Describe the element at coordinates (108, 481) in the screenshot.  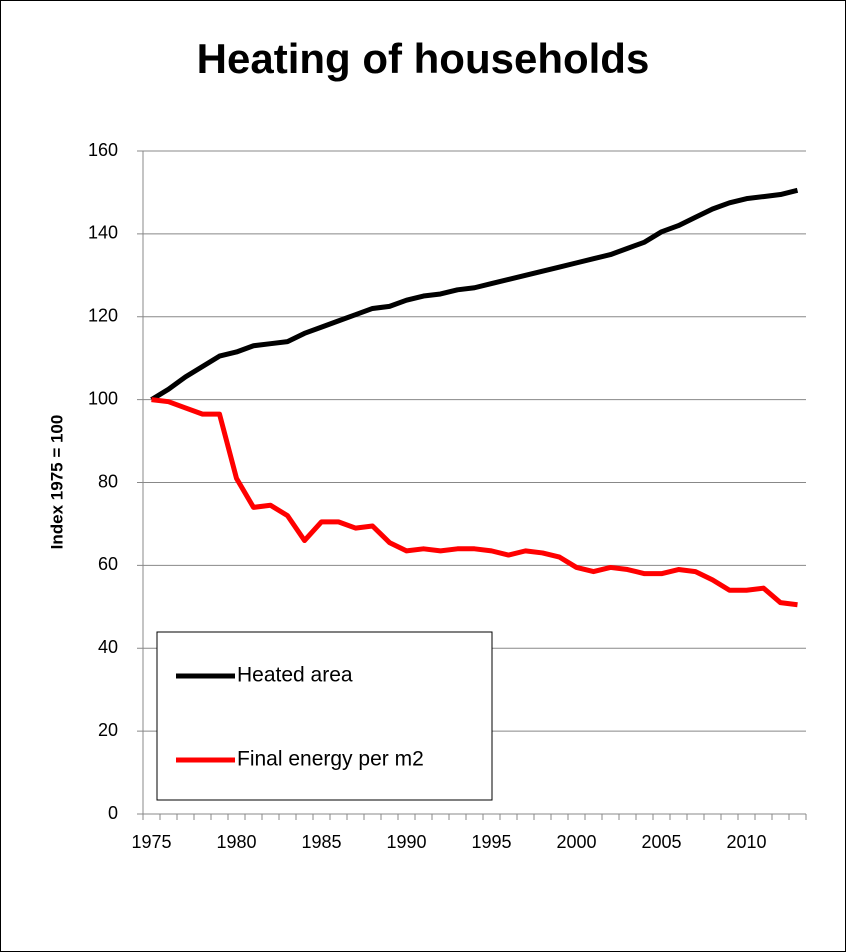
I see `y-tick-label: 80` at that location.